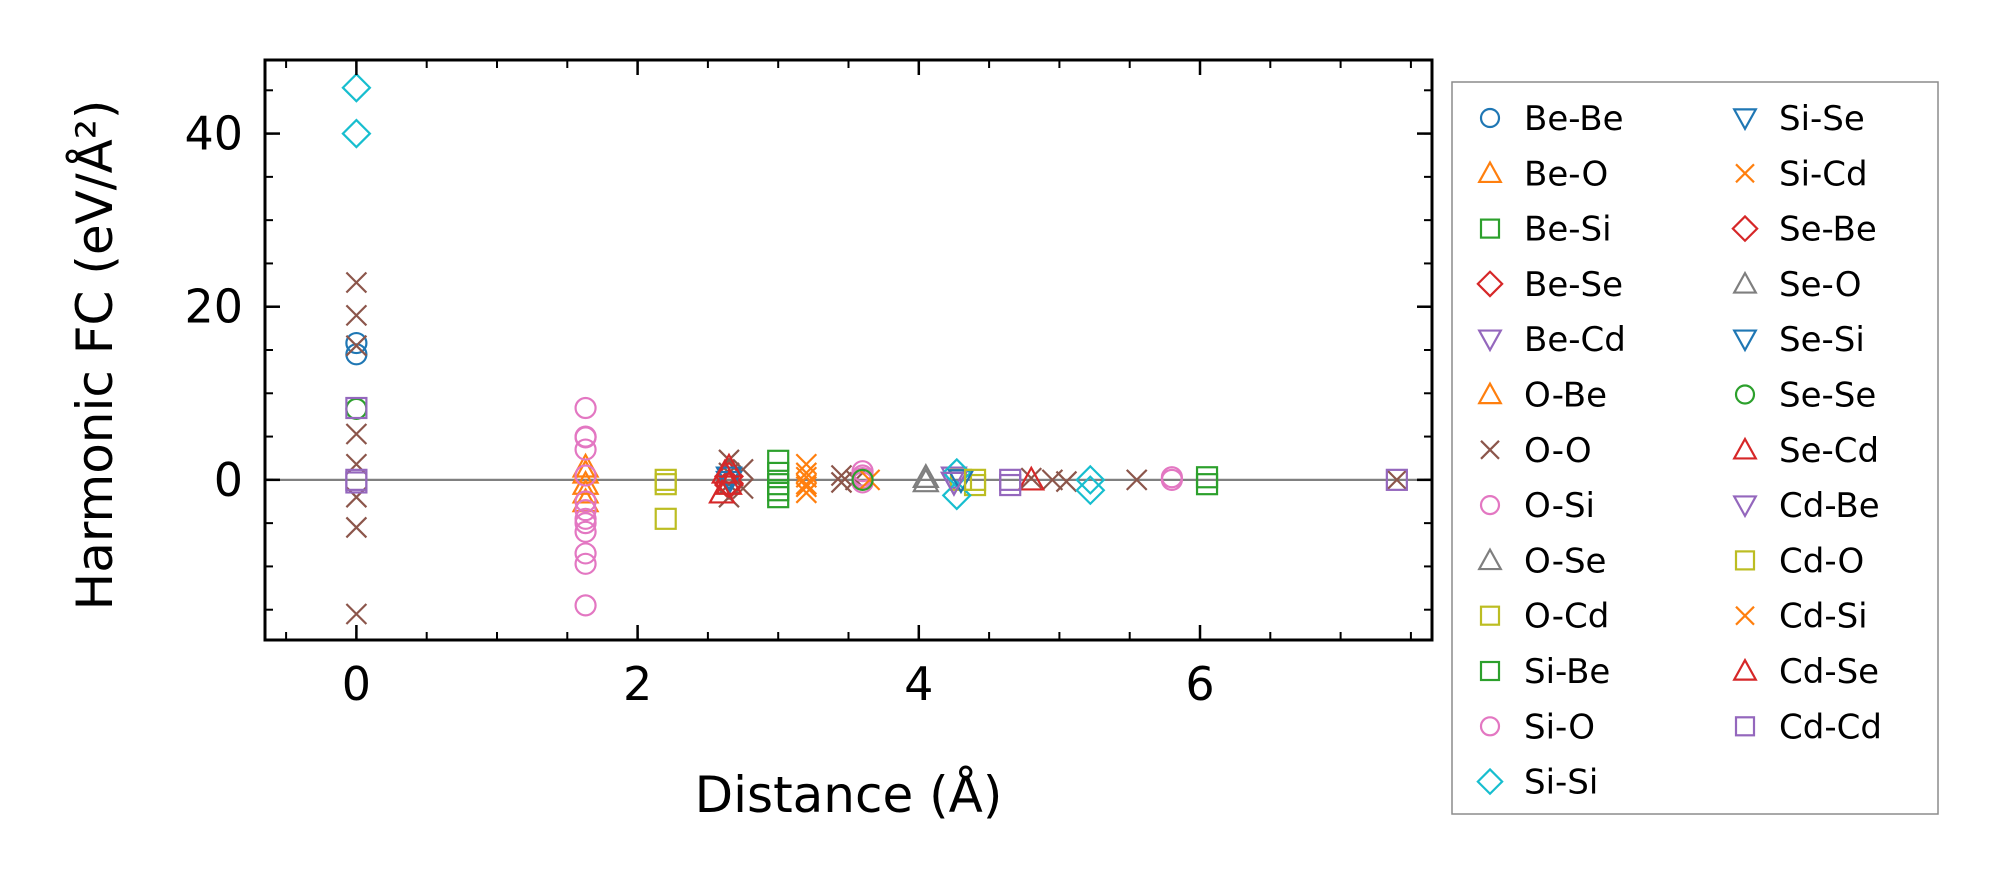  I want to click on legend-entry: O-Cd, so click(1544, 617).